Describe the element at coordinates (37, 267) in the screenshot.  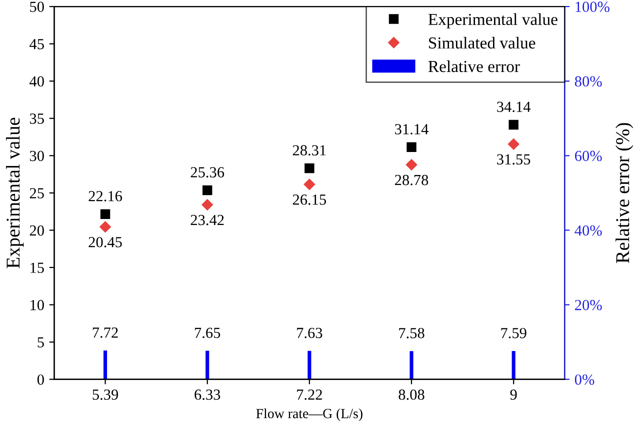
I see `y-tick-label: 15` at that location.